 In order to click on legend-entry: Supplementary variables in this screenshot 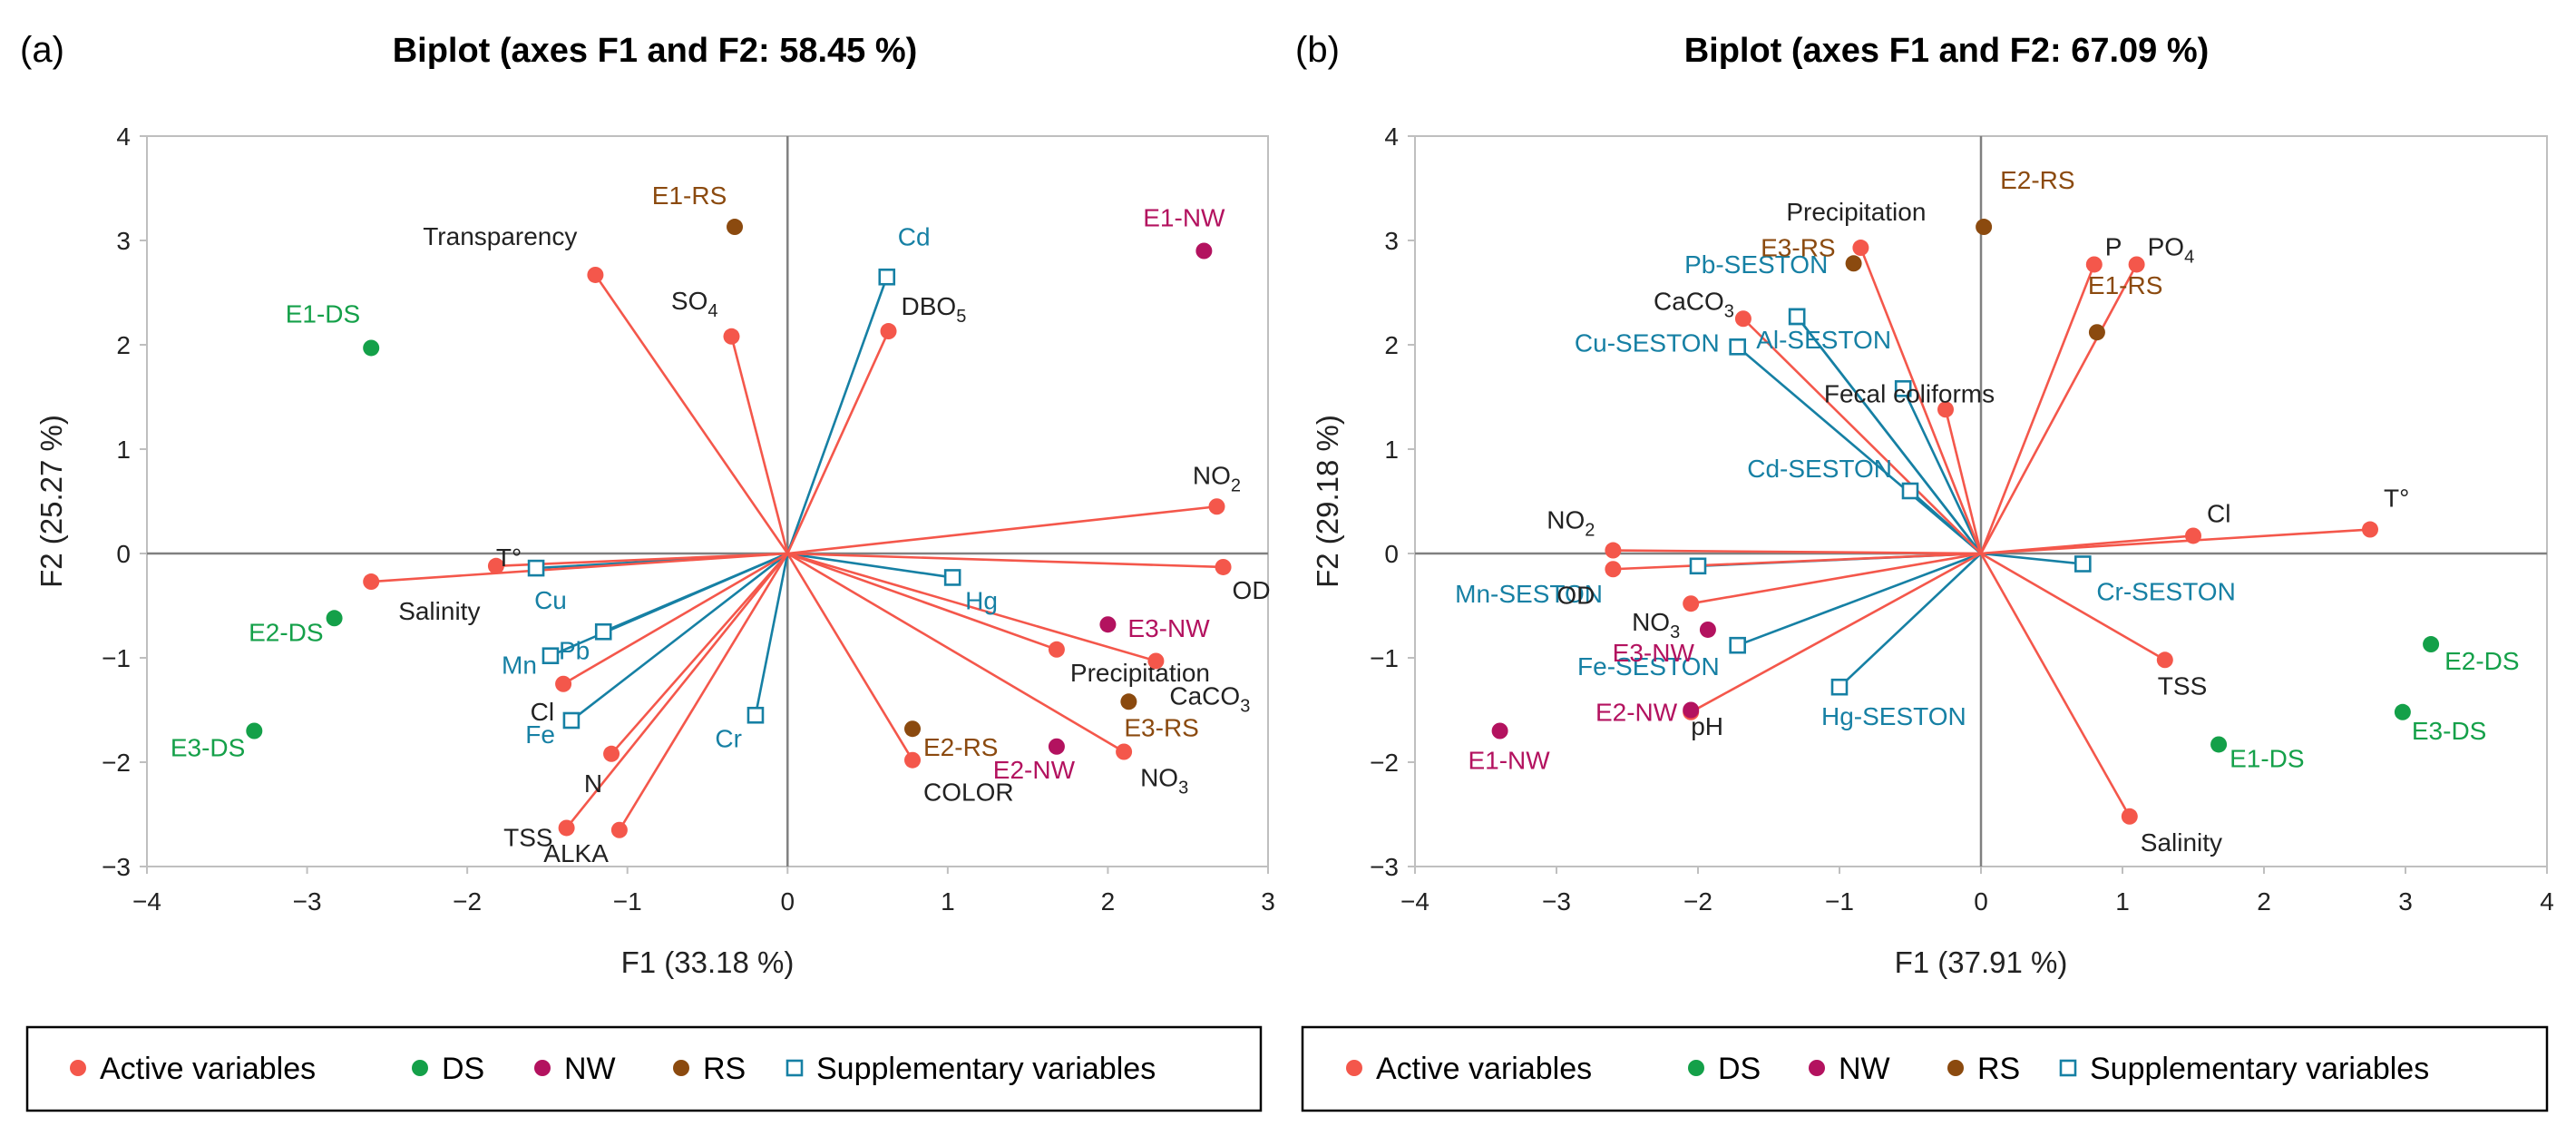, I will do `click(2259, 1069)`.